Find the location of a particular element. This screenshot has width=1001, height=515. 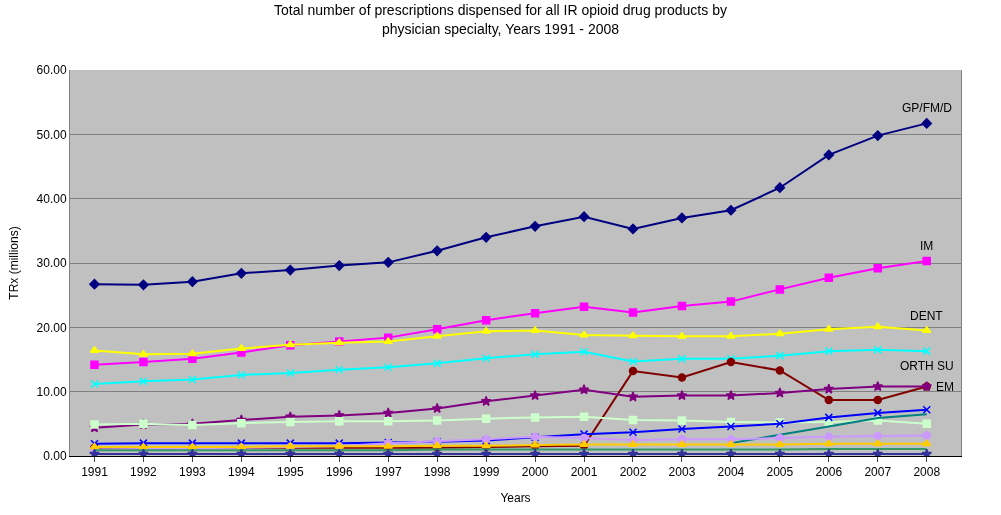

x-tick-label: 1999 is located at coordinates (486, 472).